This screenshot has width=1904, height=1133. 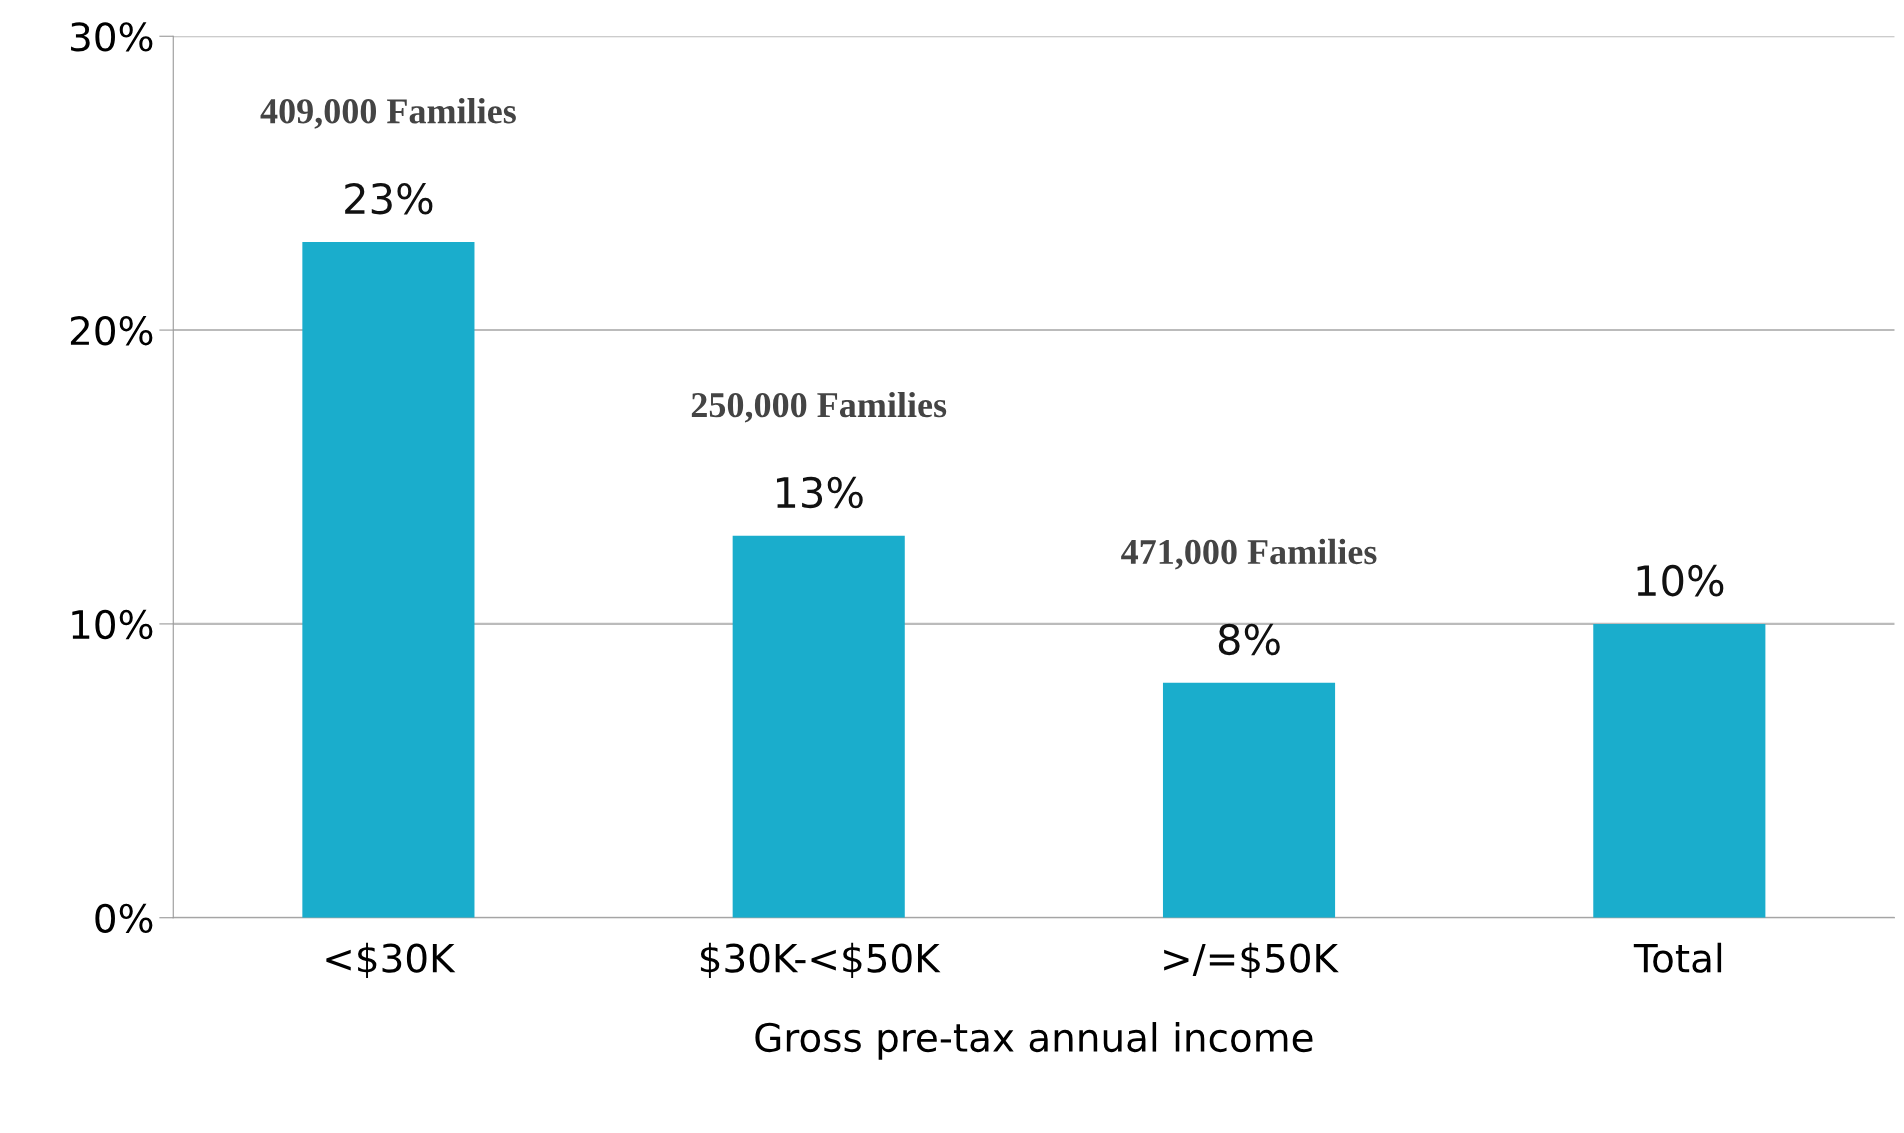 I want to click on y-tick-label: 20%, so click(x=111, y=330).